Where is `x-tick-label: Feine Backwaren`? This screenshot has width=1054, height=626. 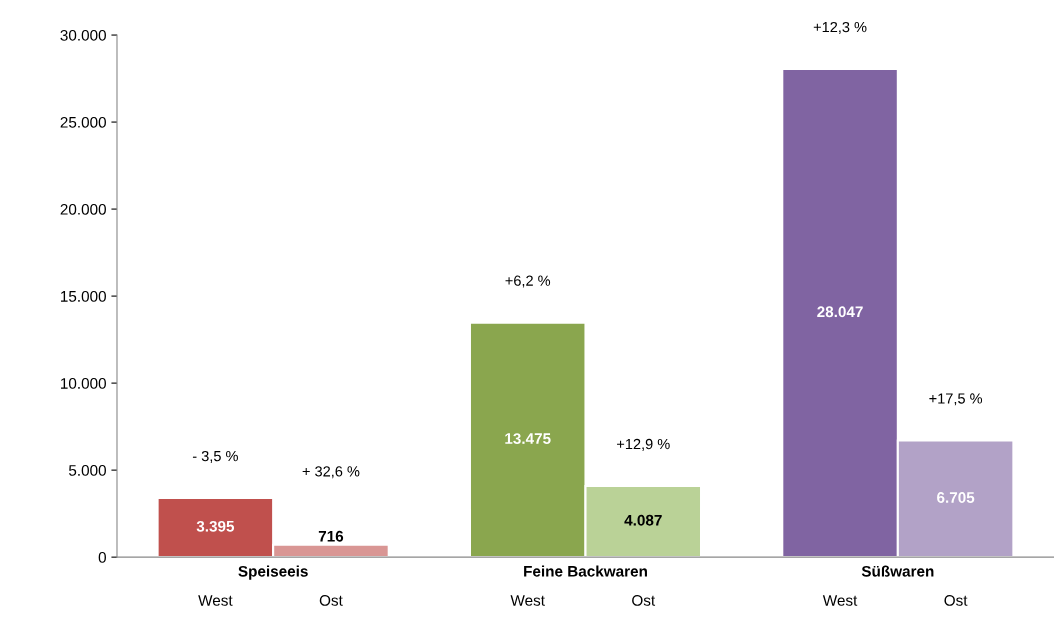 x-tick-label: Feine Backwaren is located at coordinates (585, 571).